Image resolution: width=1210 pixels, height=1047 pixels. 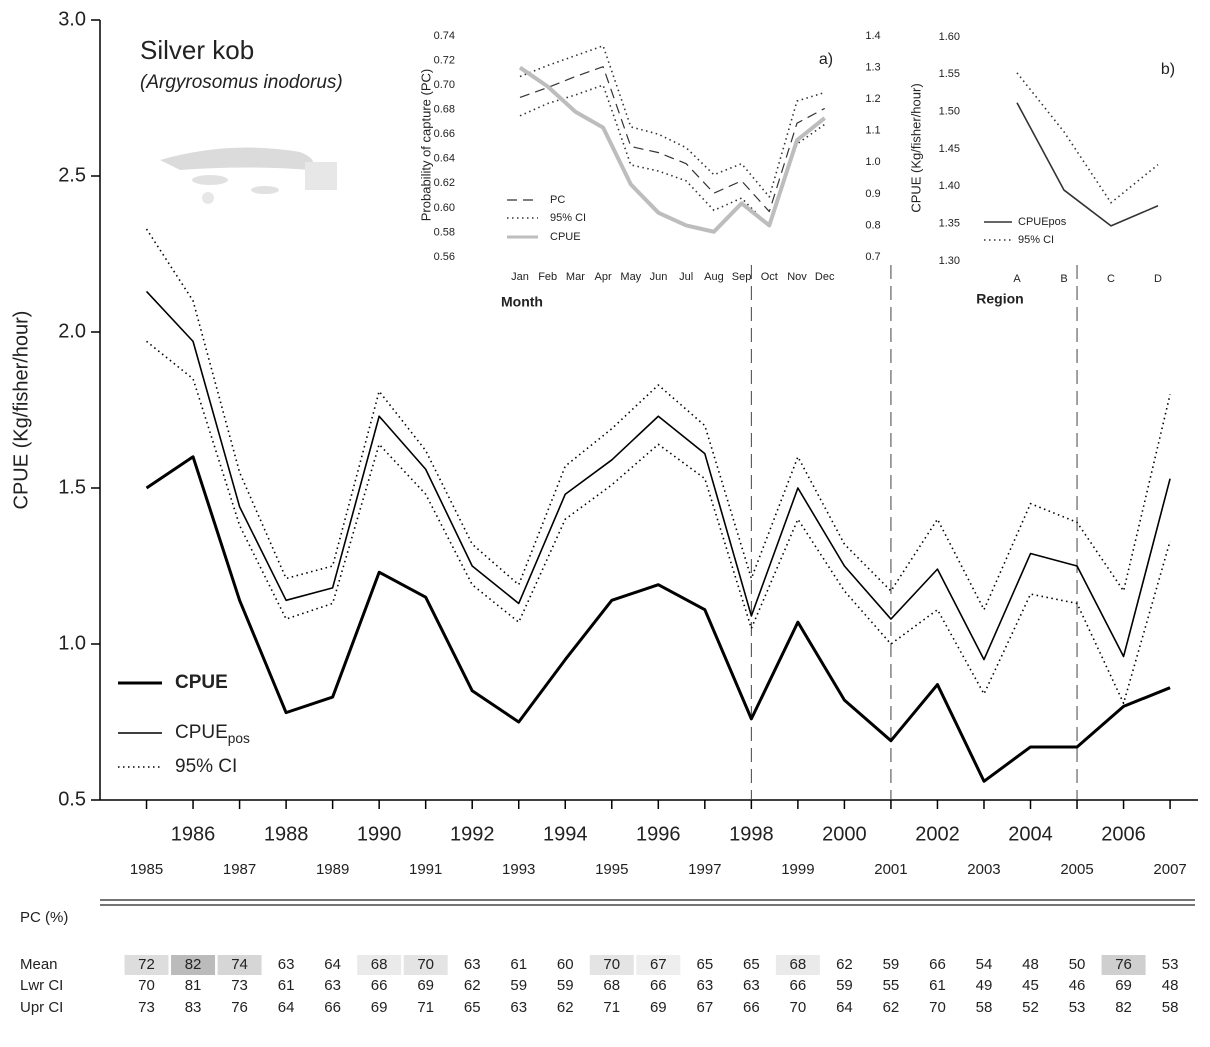 I want to click on x-tick-label: 2002, so click(x=937, y=834).